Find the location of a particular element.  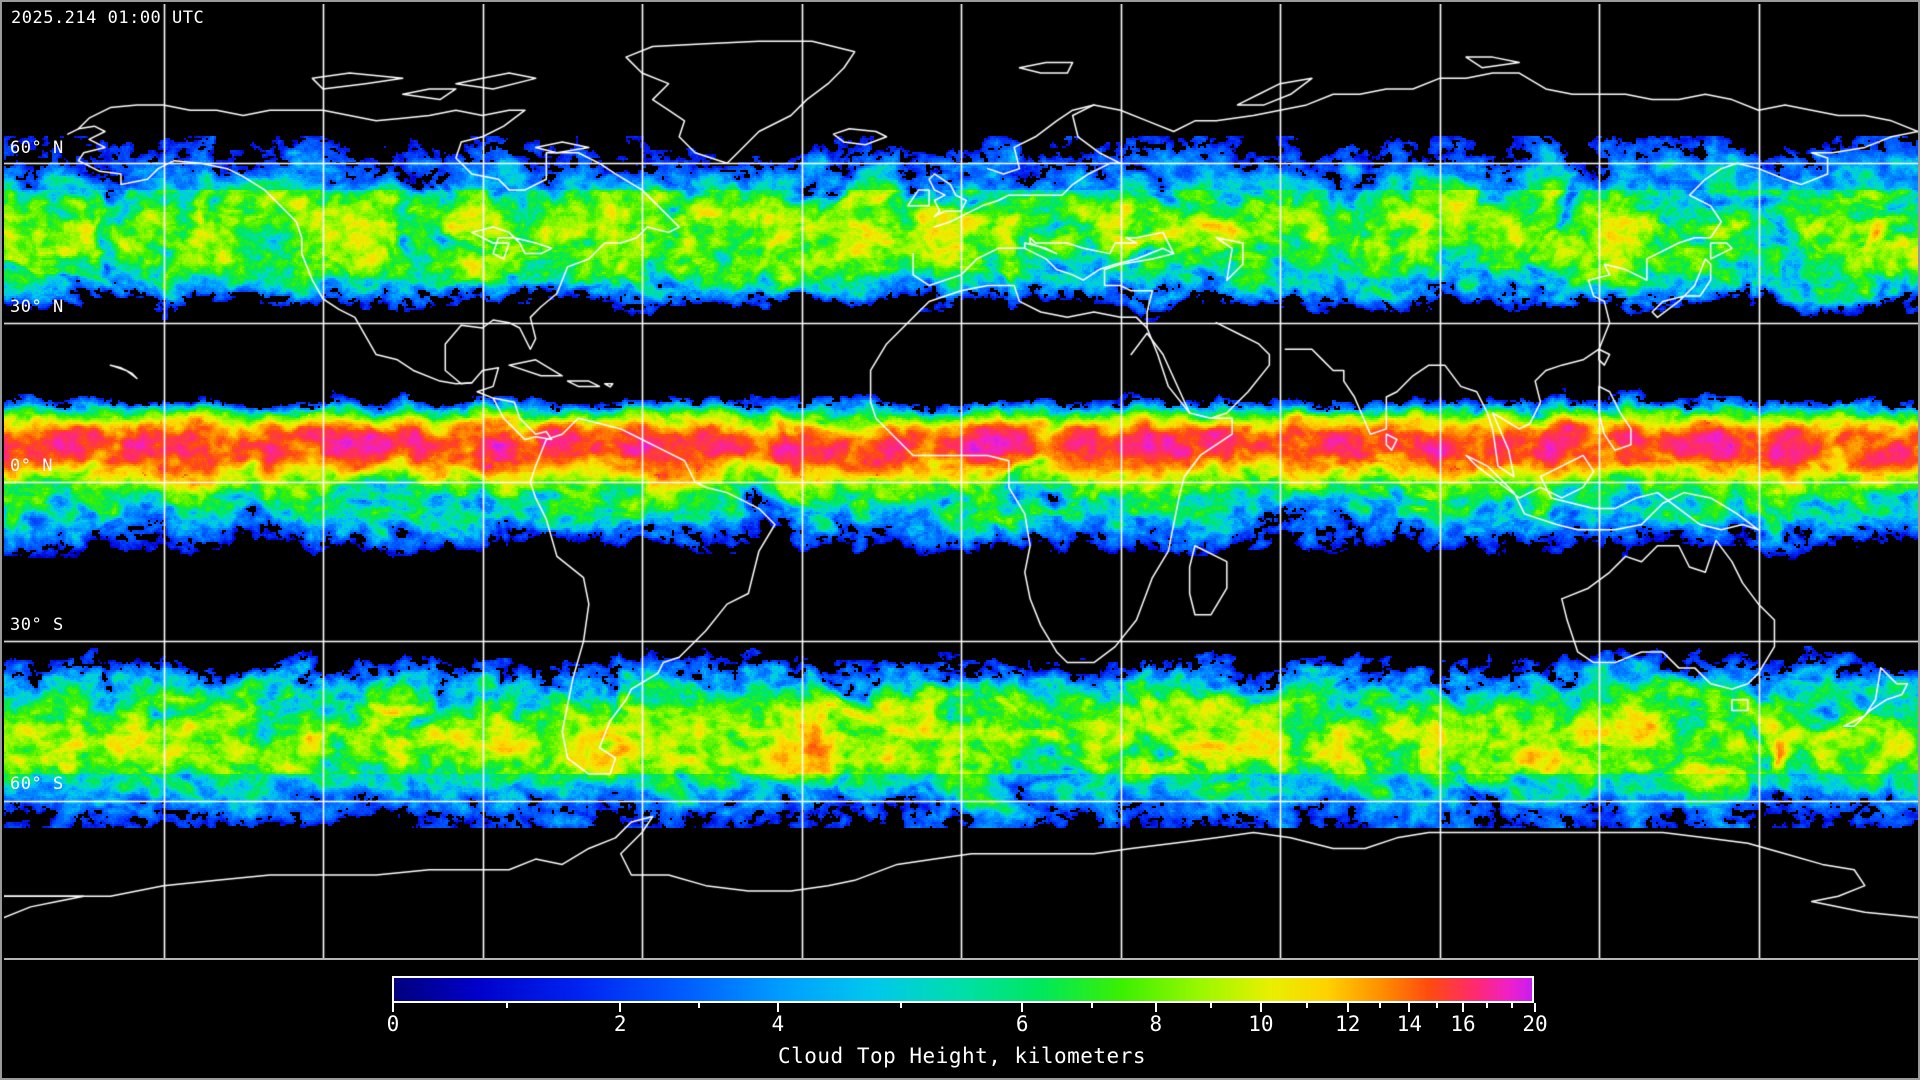

lat-label-60n: 60° N is located at coordinates (37, 148).